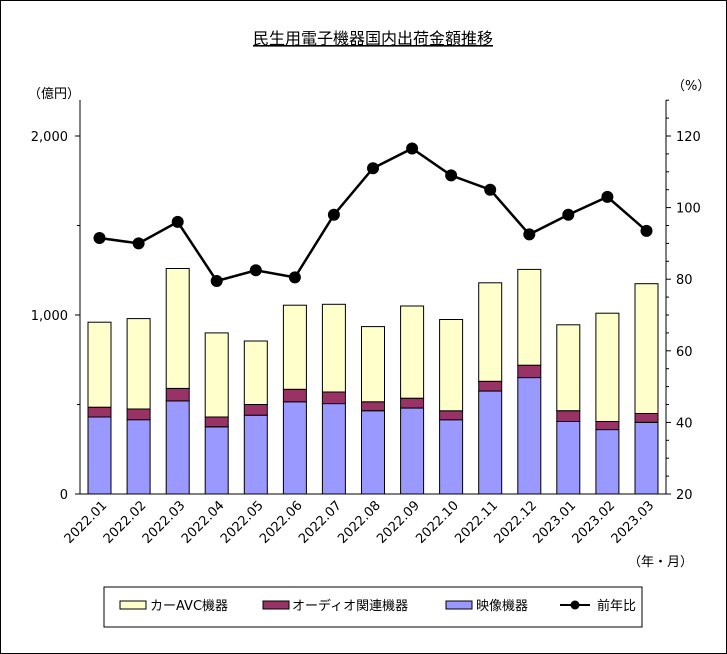 Image resolution: width=727 pixels, height=654 pixels. Describe the element at coordinates (684, 495) in the screenshot. I see `right-tick-label: 20` at that location.